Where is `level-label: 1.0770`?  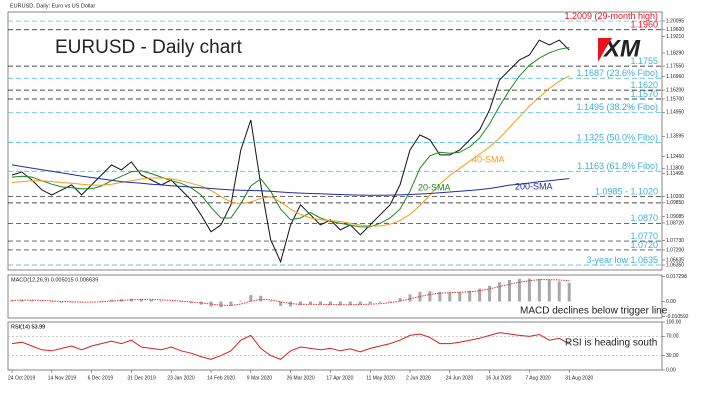 level-label: 1.0770 is located at coordinates (644, 236).